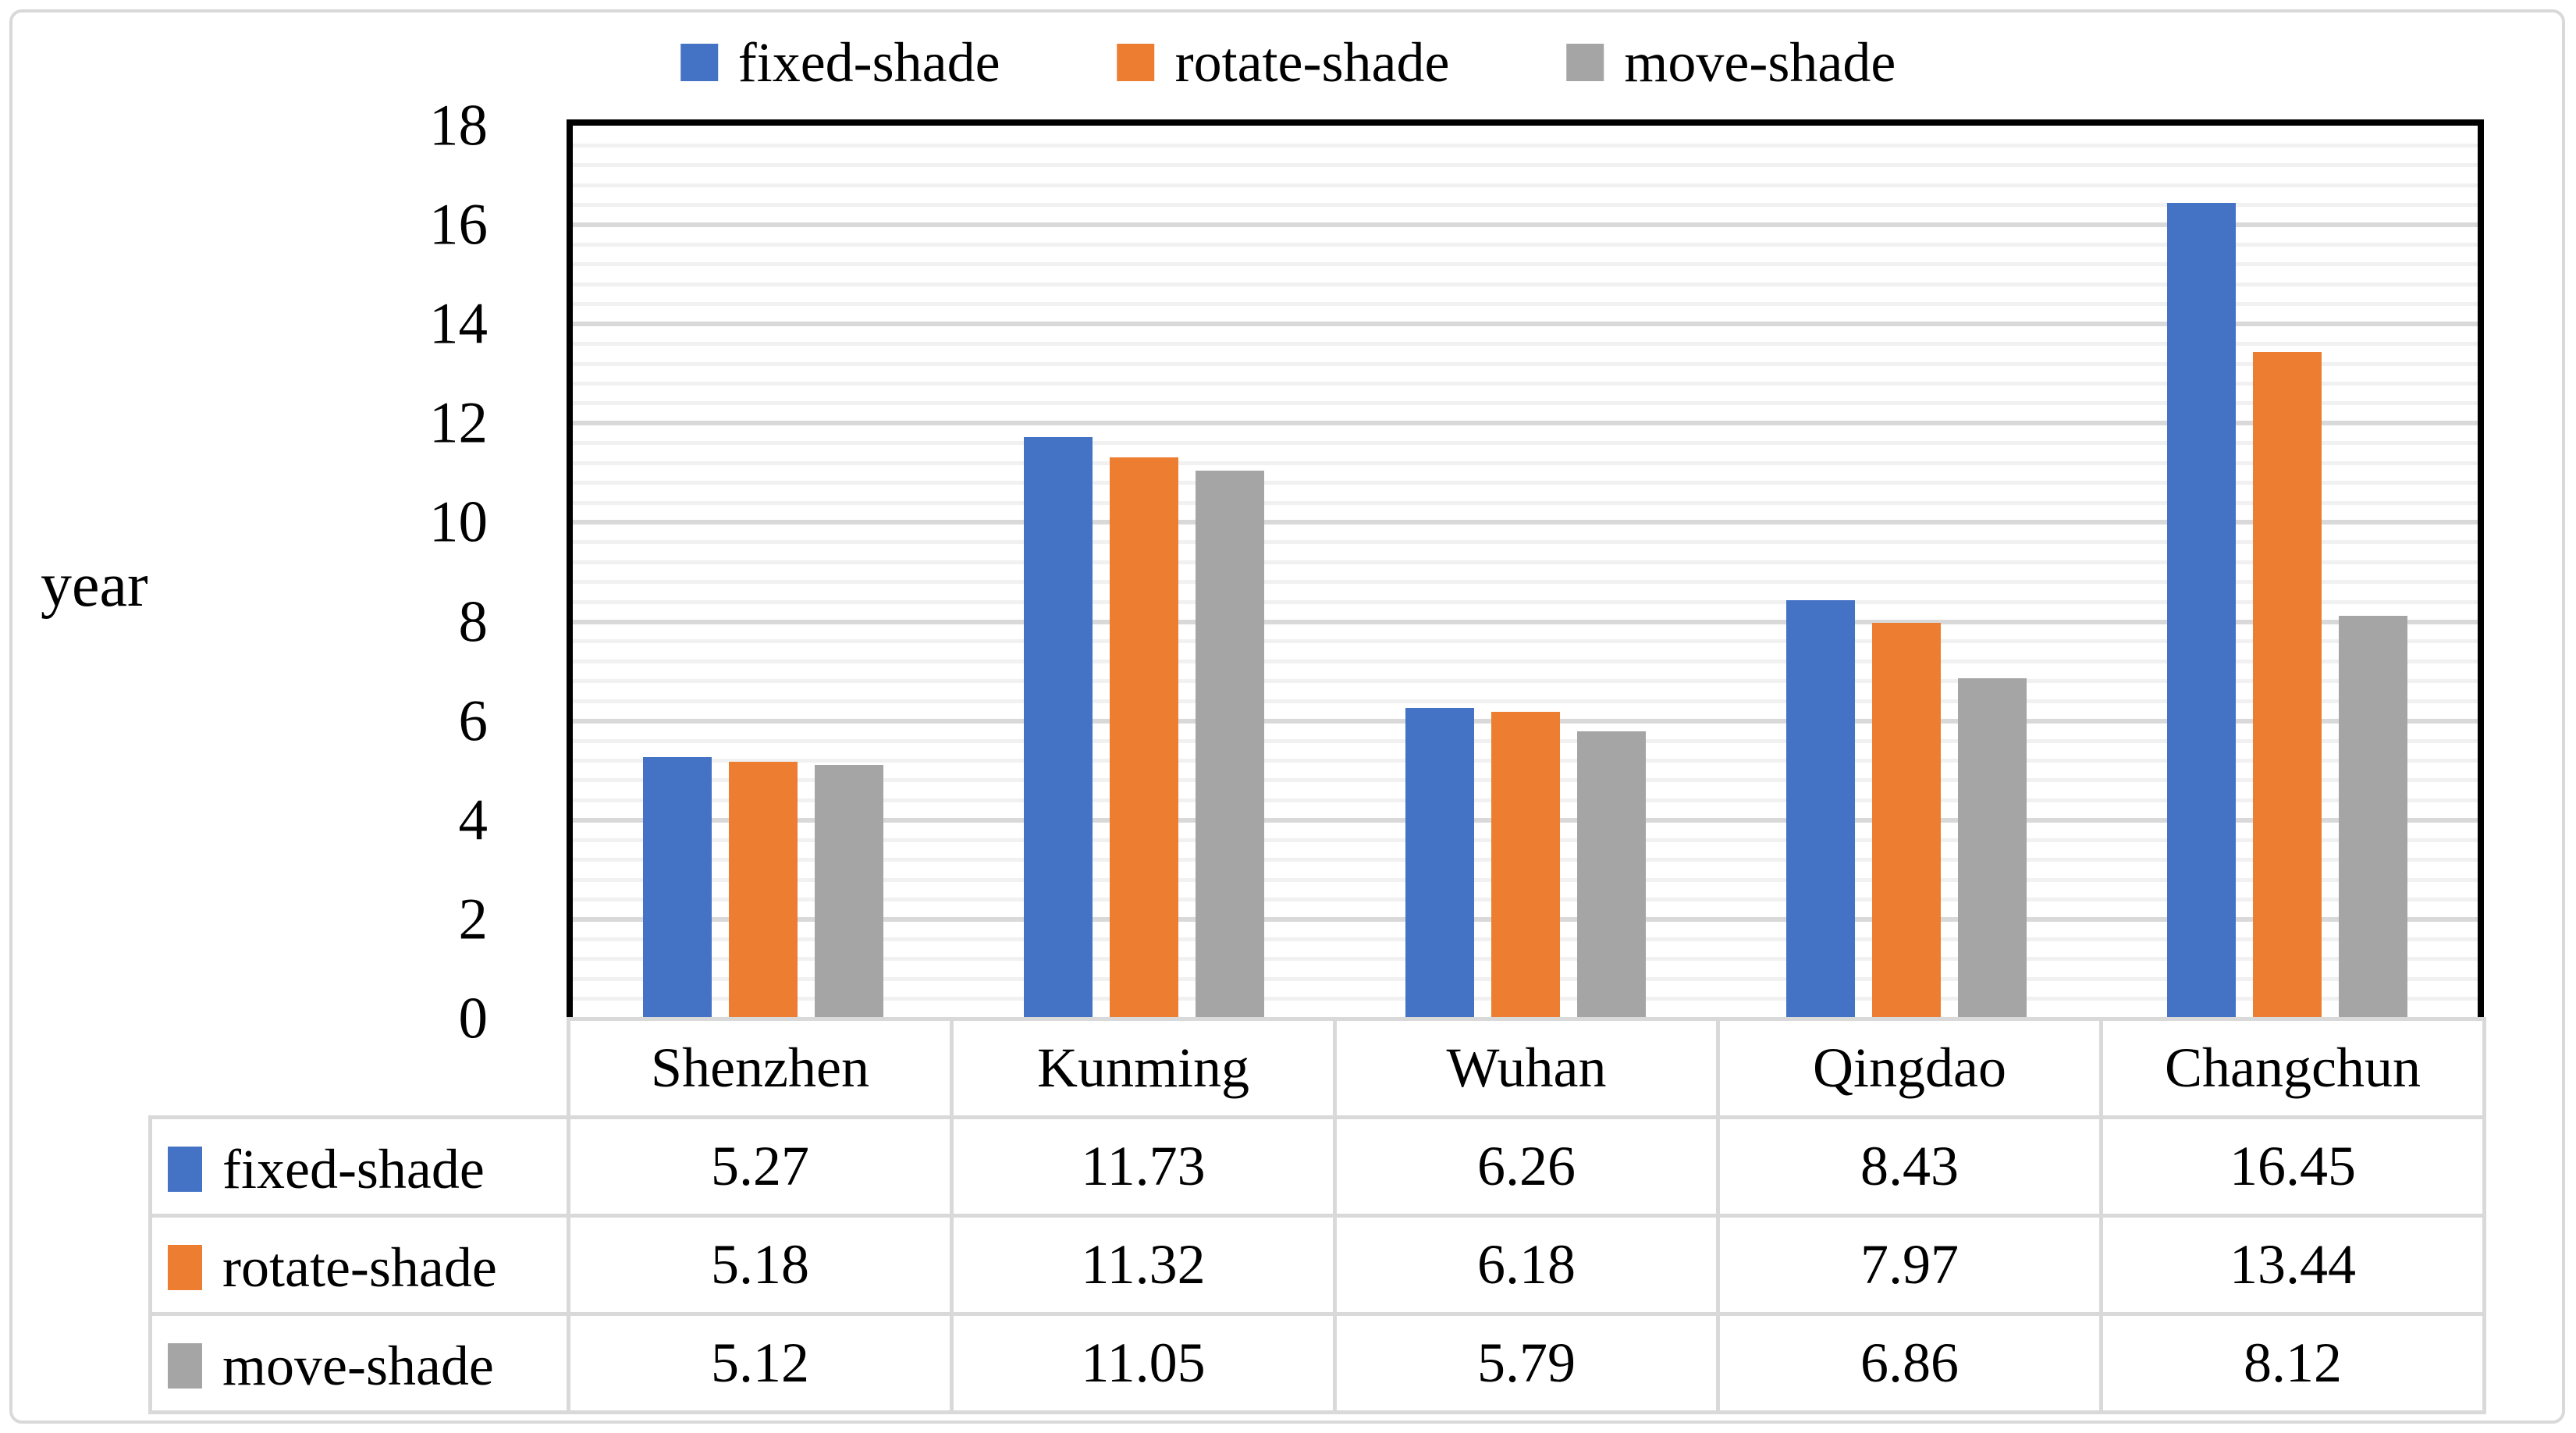  I want to click on category-group-qingdao, so click(1907, 572).